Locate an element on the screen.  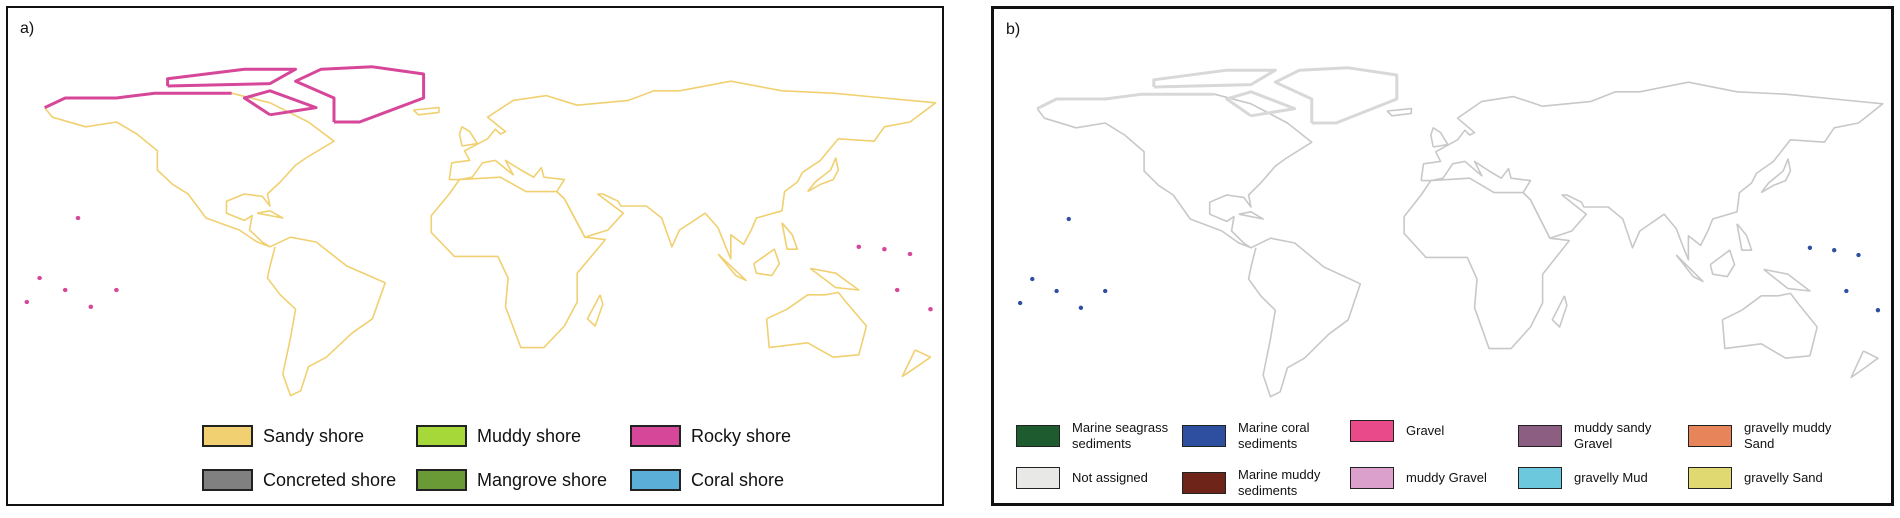
legend-item: Marine coral sediments is located at coordinates (1260, 436).